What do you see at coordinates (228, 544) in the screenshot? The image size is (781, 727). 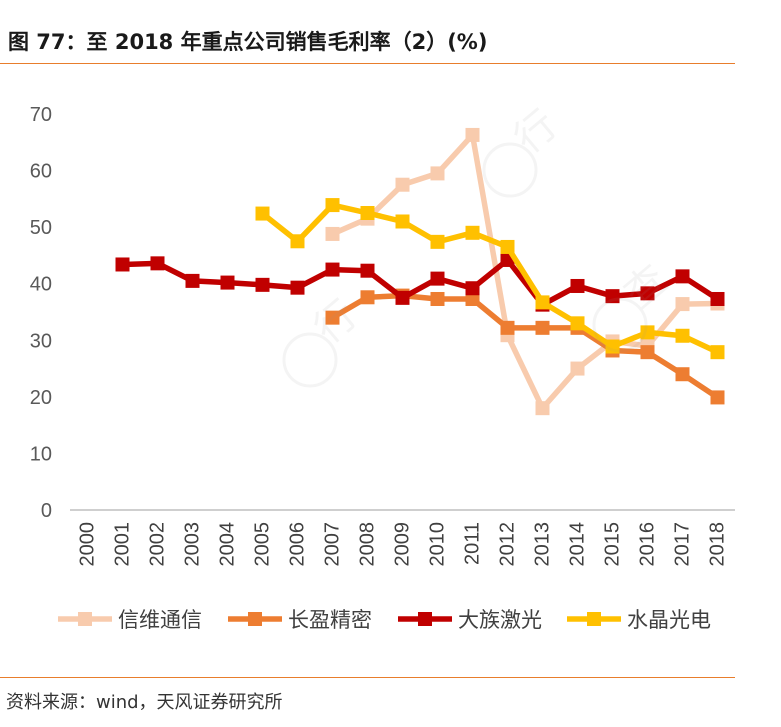 I see `x-tick-label: 2004` at bounding box center [228, 544].